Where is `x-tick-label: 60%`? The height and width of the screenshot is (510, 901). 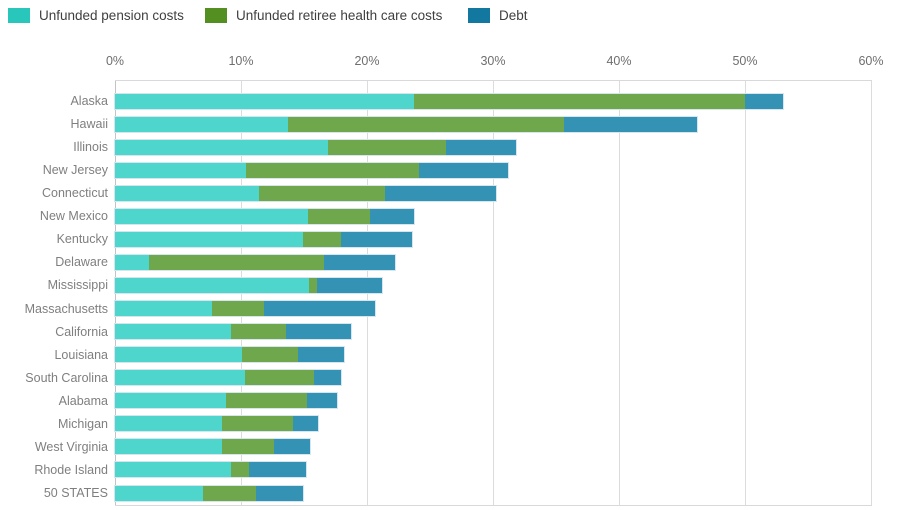
x-tick-label: 60% is located at coordinates (871, 61).